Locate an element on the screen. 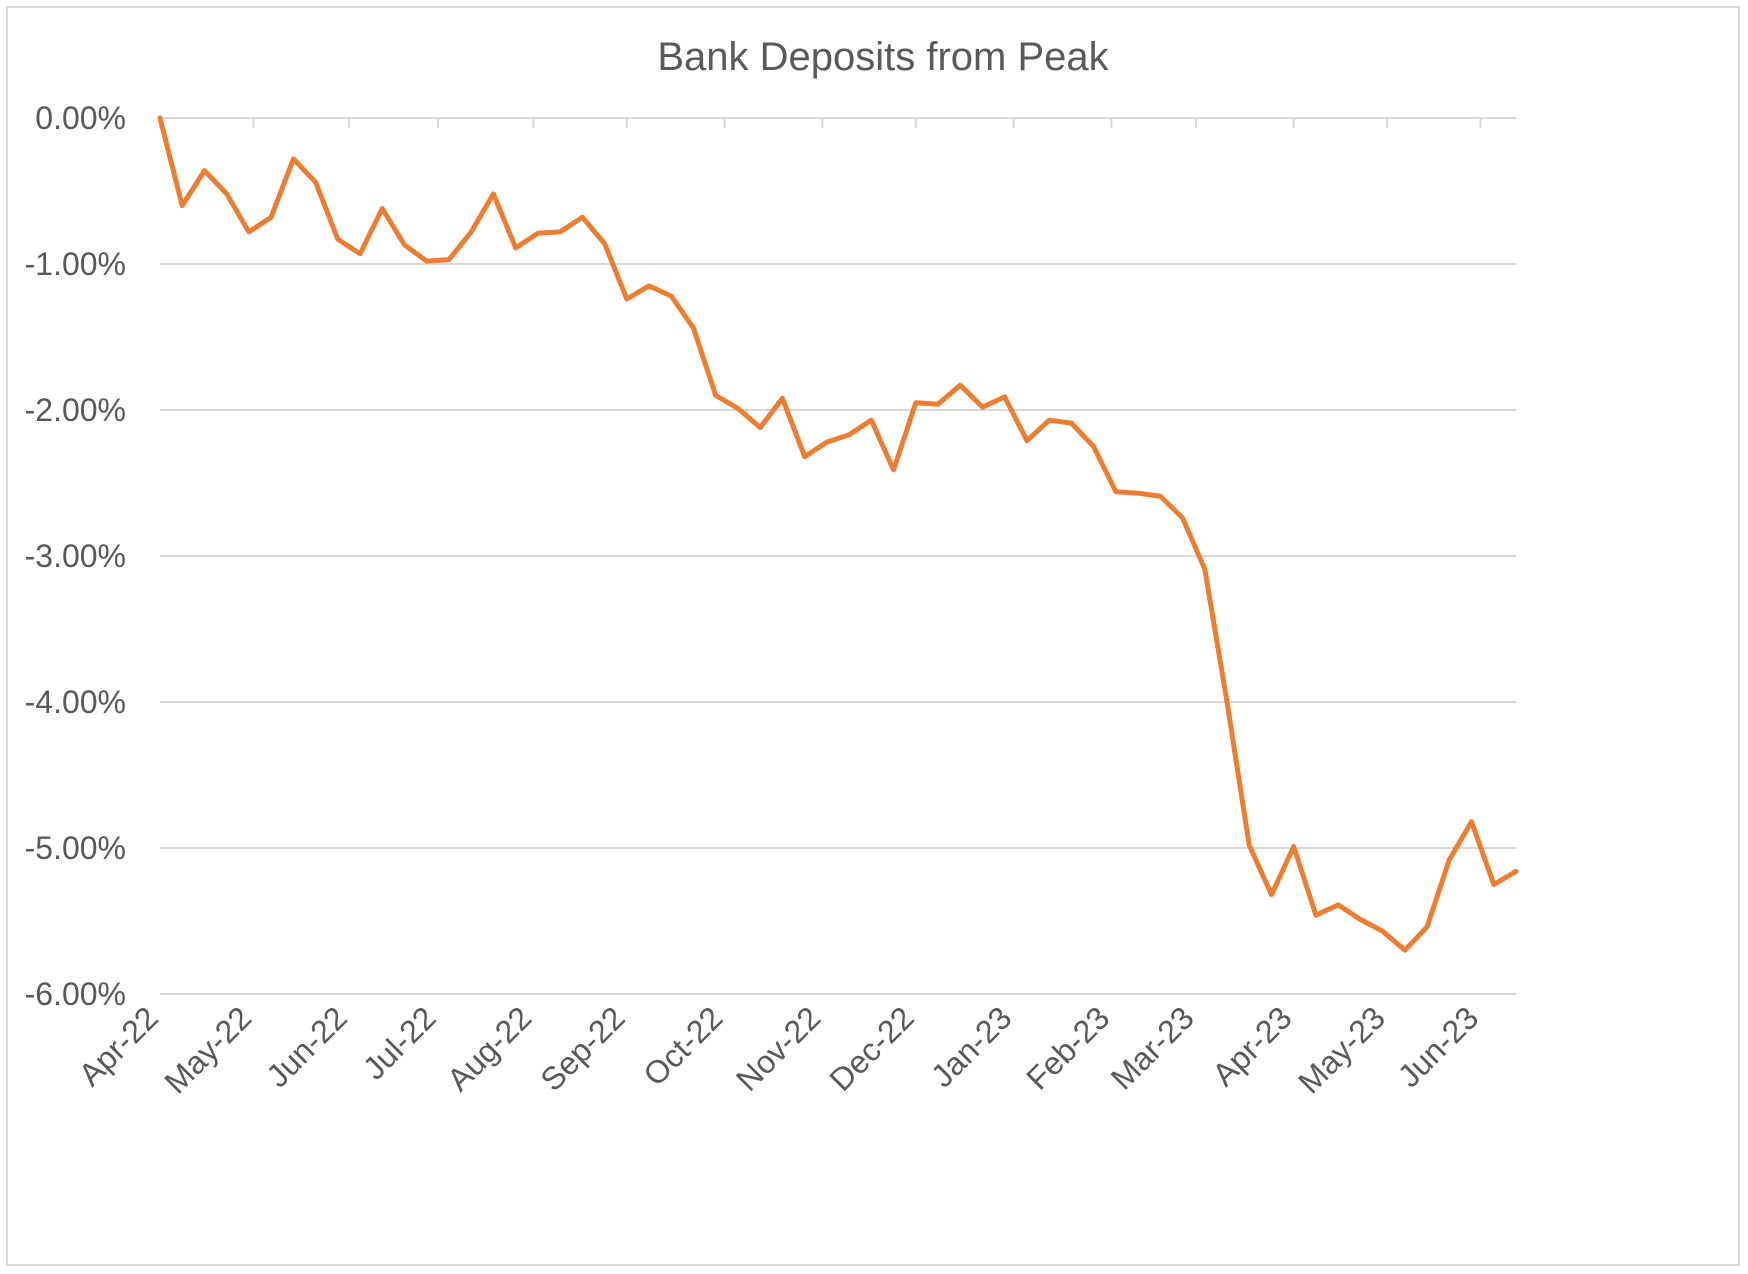 The width and height of the screenshot is (1748, 1274). y-tick-label: -2.00% is located at coordinates (75, 410).